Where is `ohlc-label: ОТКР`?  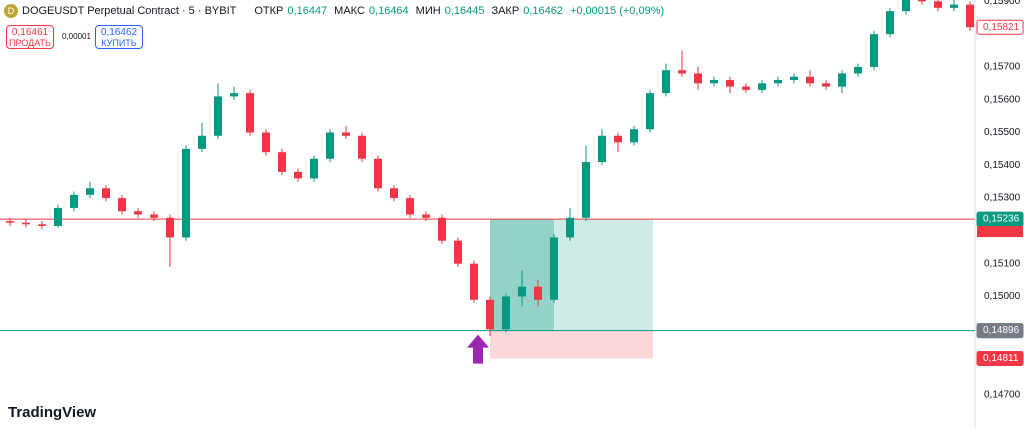 ohlc-label: ОТКР is located at coordinates (269, 11).